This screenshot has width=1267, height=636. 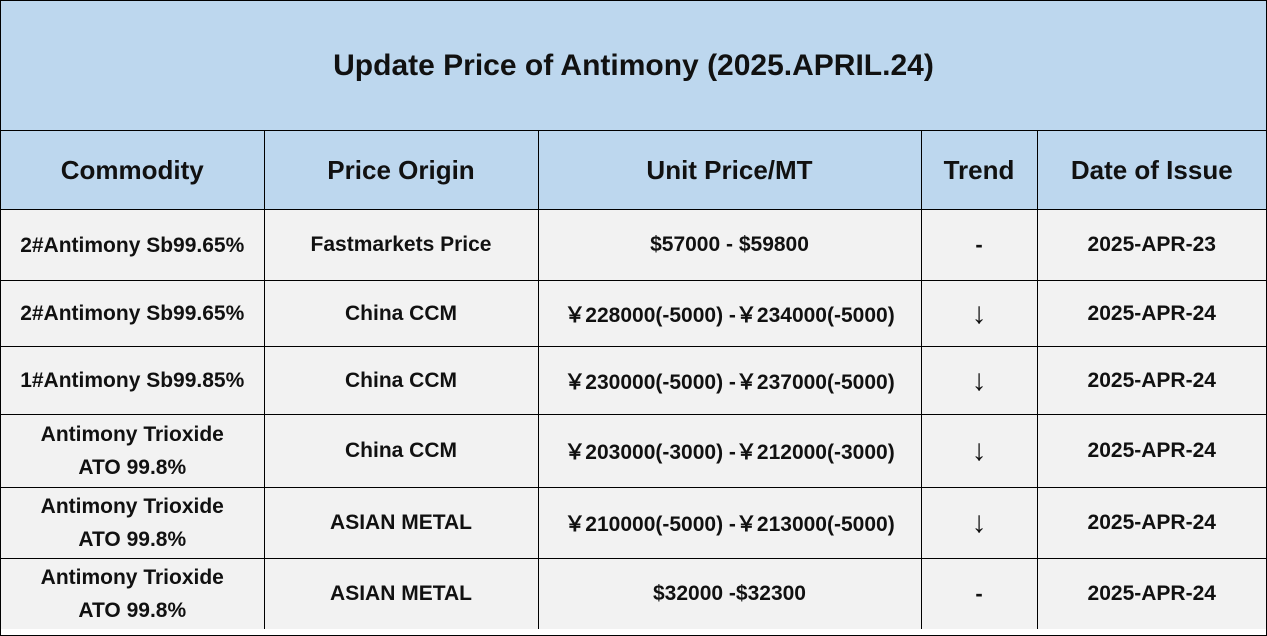 What do you see at coordinates (133, 170) in the screenshot?
I see `header-commodity: Commodity` at bounding box center [133, 170].